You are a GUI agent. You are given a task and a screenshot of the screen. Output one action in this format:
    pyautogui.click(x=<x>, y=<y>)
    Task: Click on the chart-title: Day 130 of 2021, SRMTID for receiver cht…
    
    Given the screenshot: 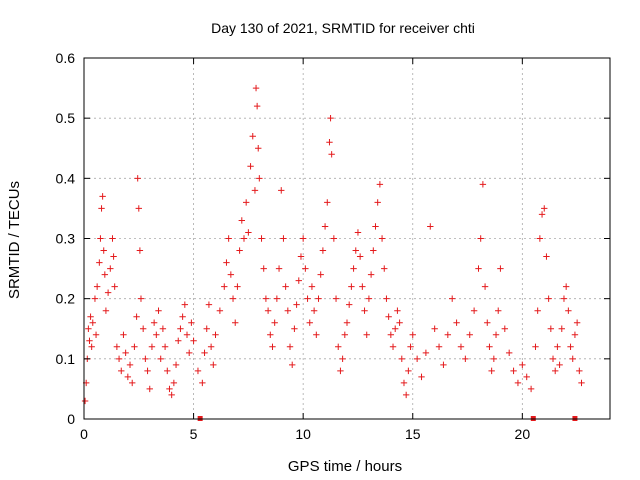 What is the action you would take?
    pyautogui.click(x=343, y=28)
    